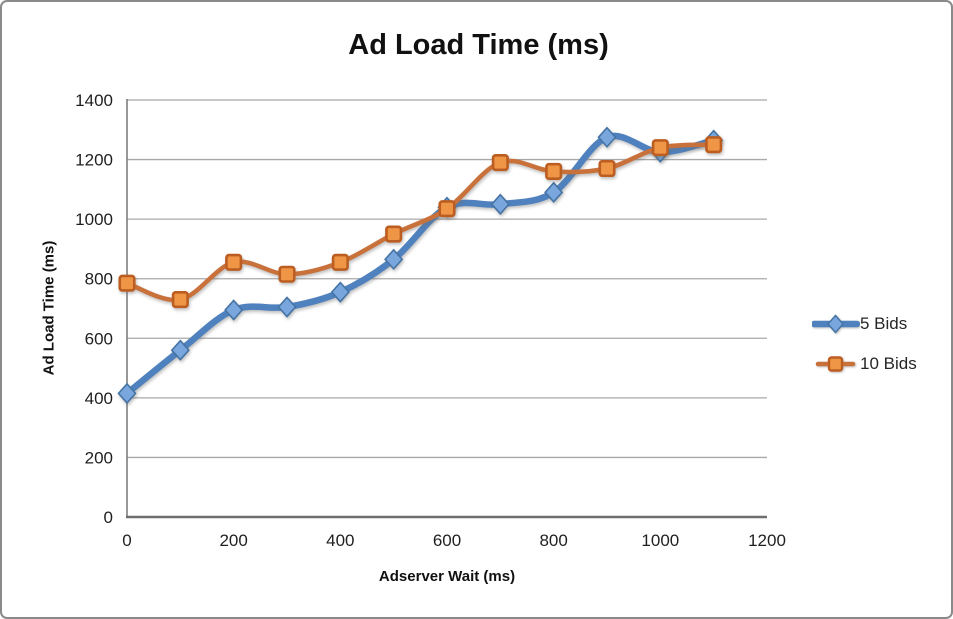  I want to click on x-tick-label: 200, so click(233, 540).